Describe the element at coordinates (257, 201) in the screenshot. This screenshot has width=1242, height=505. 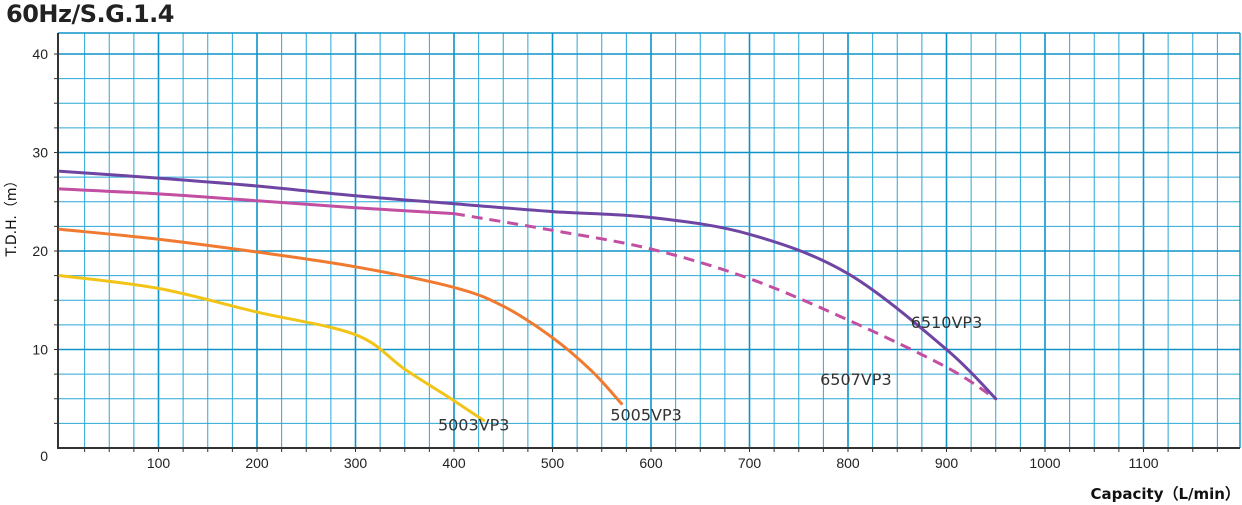
I see `series-line-6507vp3` at that location.